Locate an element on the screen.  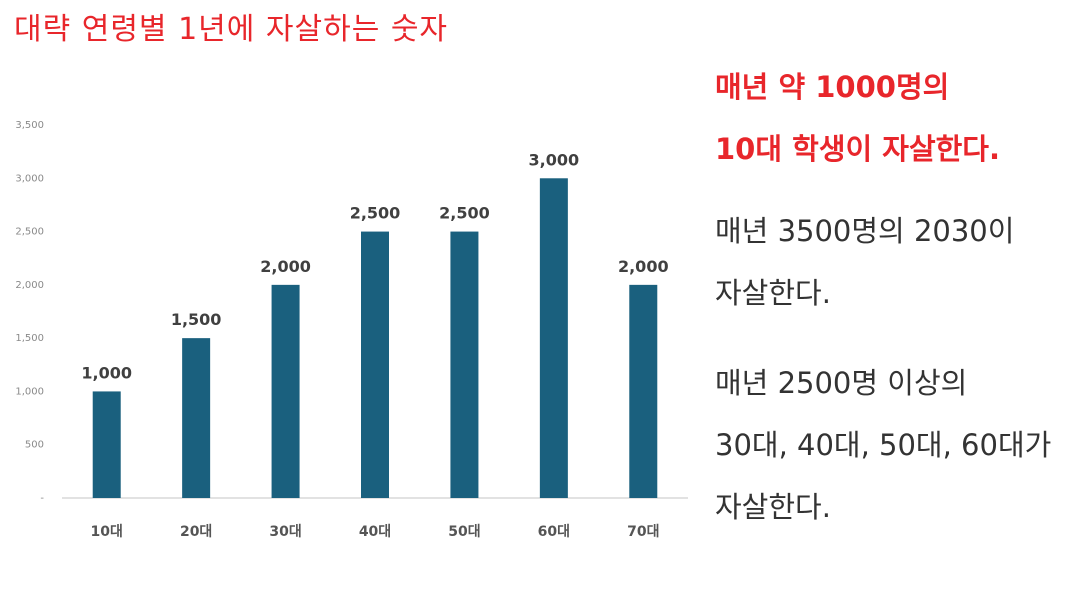
y-tick-label: - is located at coordinates (42, 498).